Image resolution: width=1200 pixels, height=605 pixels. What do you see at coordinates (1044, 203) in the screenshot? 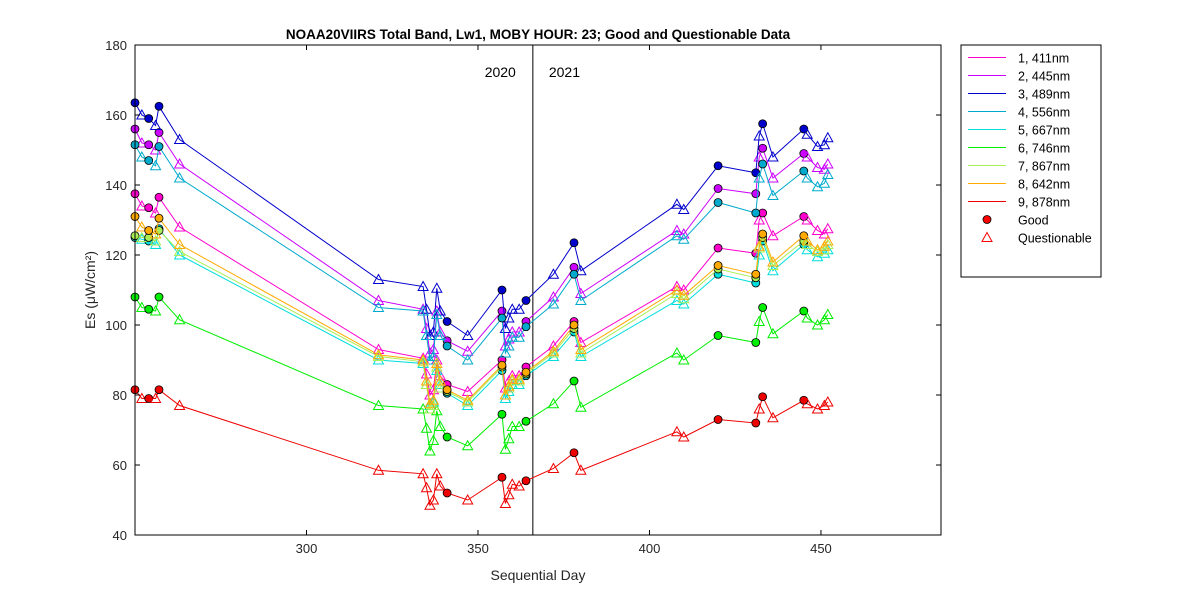
I see `legend-label: 9, 878nm` at bounding box center [1044, 203].